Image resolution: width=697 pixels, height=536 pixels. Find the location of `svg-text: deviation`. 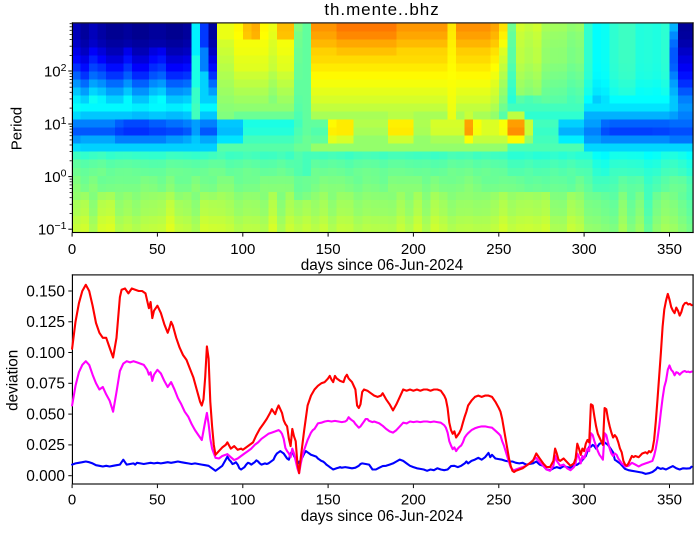

svg-text: deviation is located at coordinates (12, 380).